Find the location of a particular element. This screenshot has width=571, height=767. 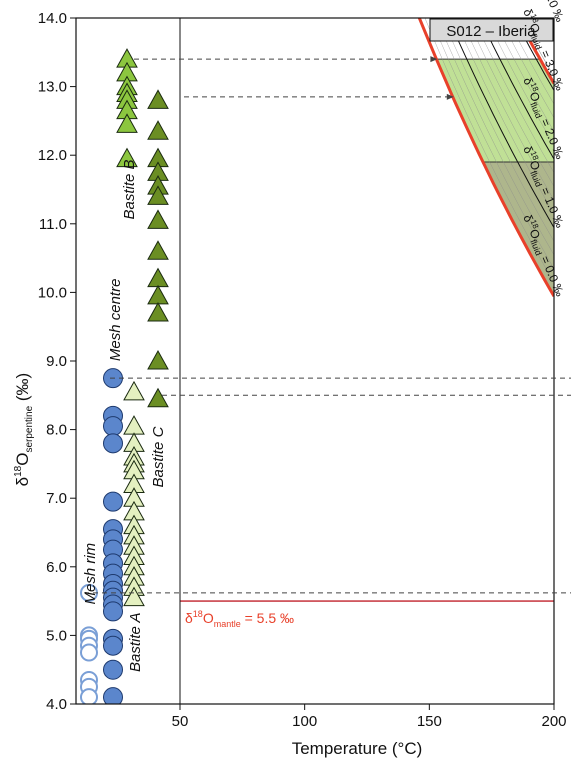

group-label: Mesh centre is located at coordinates (115, 320).